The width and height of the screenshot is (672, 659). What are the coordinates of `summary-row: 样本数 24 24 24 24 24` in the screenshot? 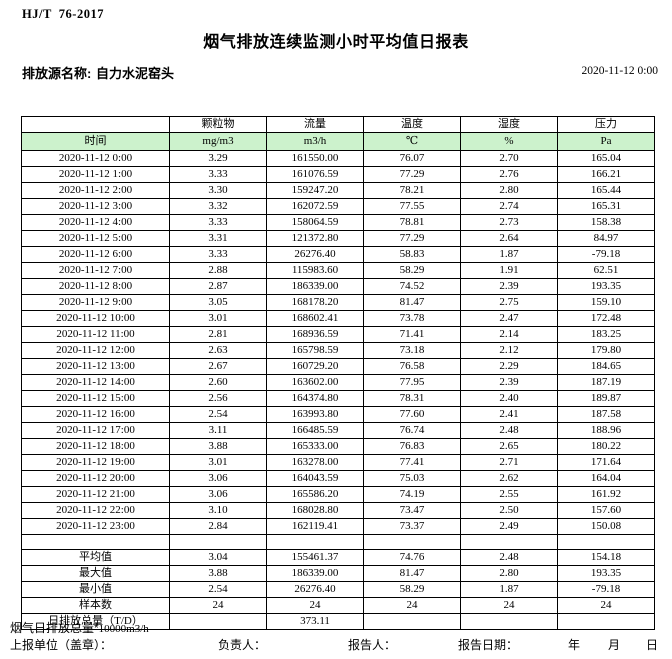 It's located at (338, 605).